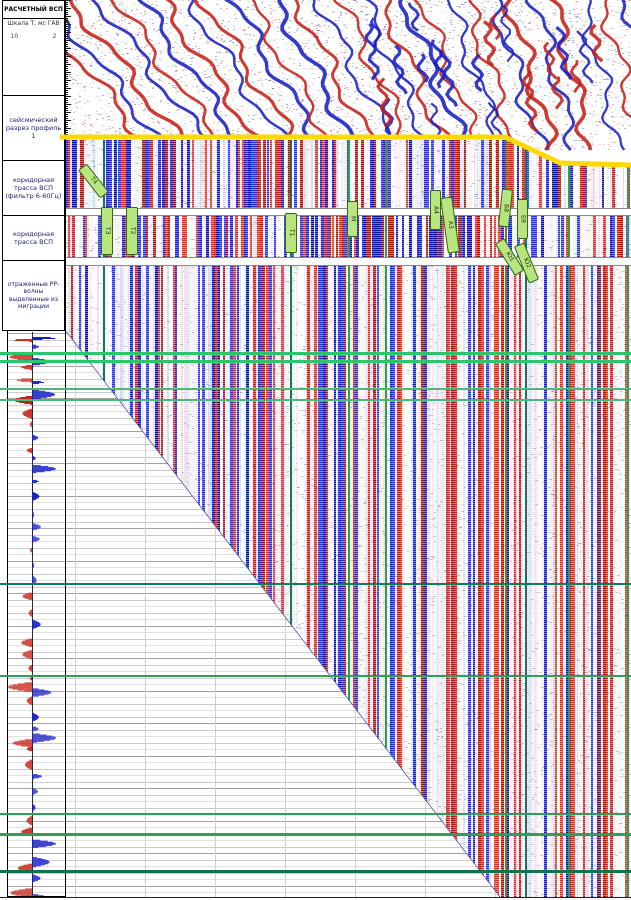  Describe the element at coordinates (527, 262) in the screenshot. I see `horizon-flag-label: Ю2` at that location.